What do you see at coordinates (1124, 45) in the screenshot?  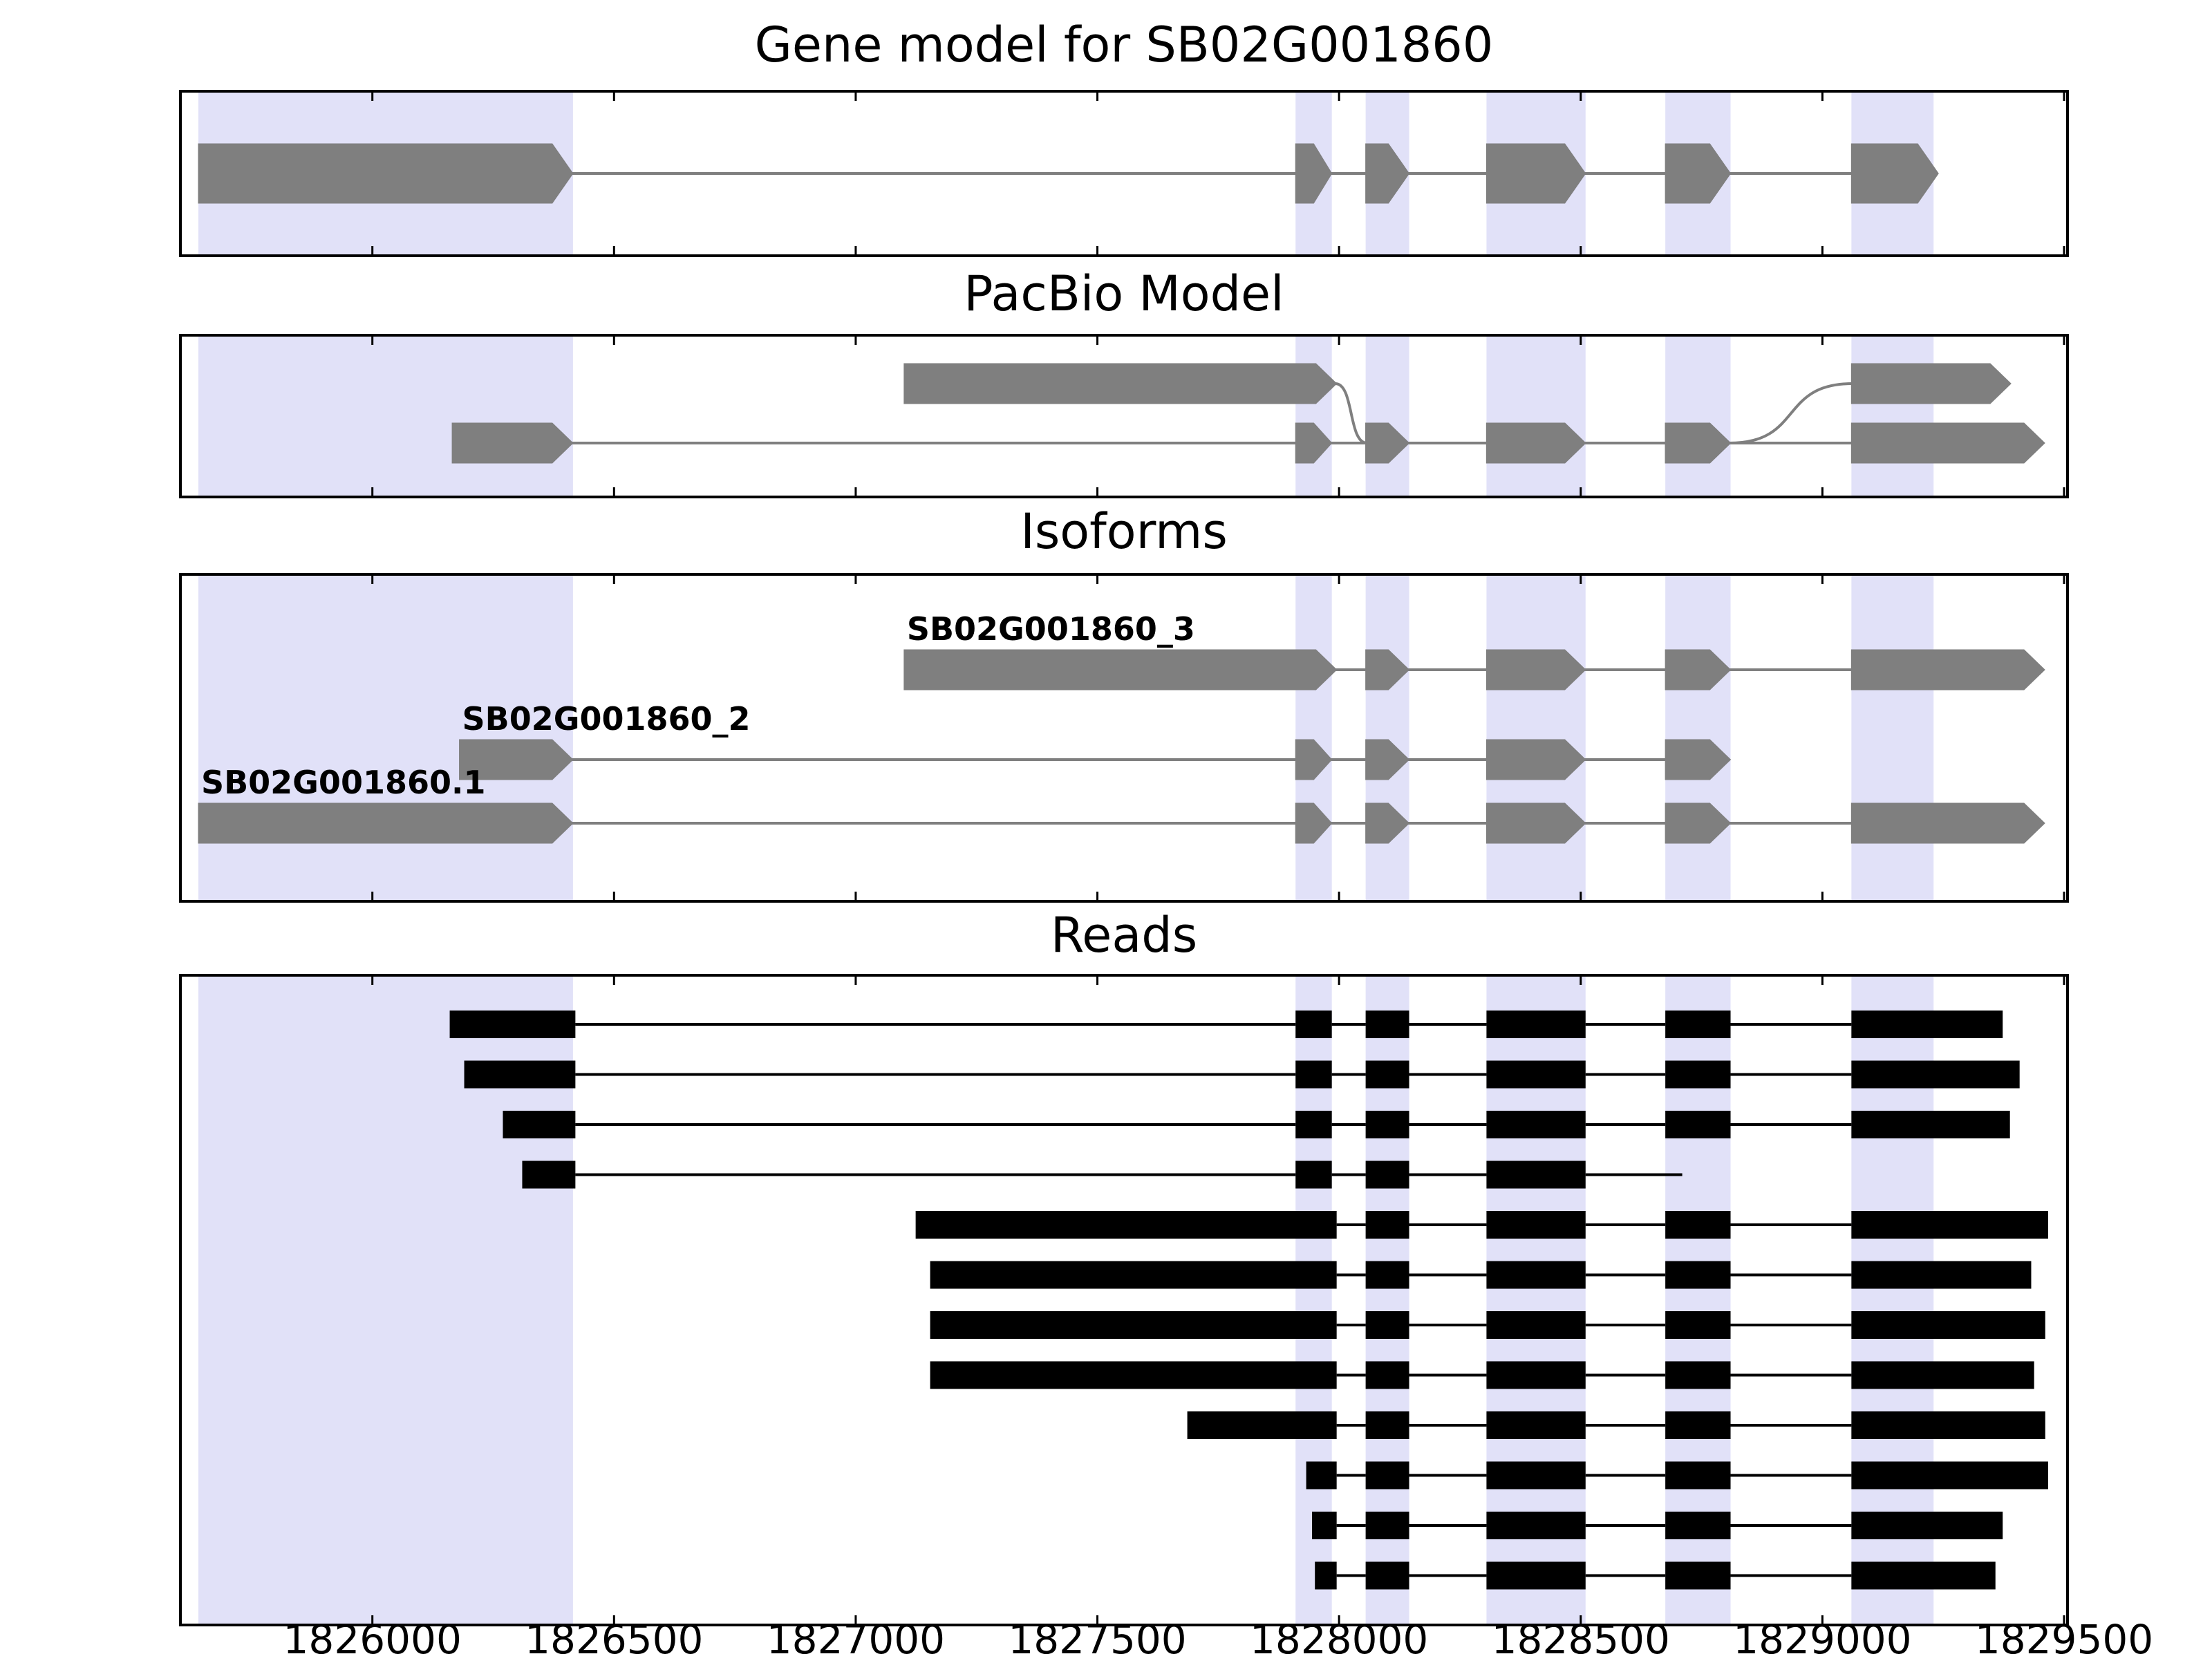 I see `panel-title-gene-model: Gene model for SB02G001860` at bounding box center [1124, 45].